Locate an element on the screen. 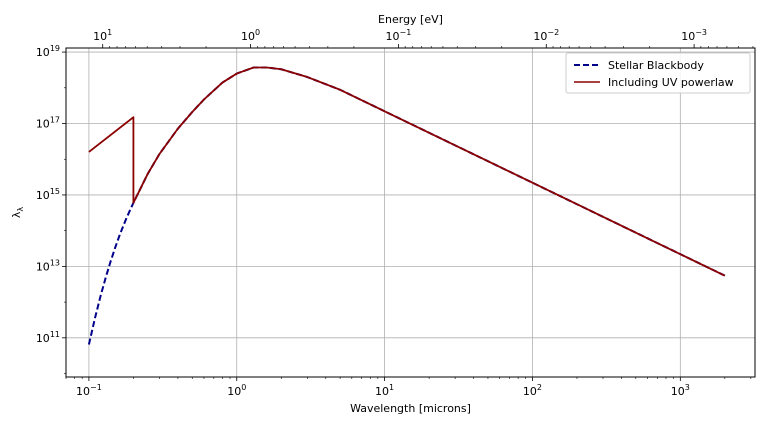 The image size is (768, 427). y-tick-label: 1013 is located at coordinates (48, 265).